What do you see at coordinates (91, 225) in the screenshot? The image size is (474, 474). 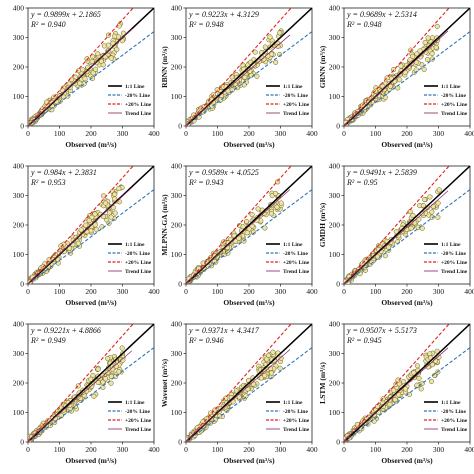 I see `reference-lines` at bounding box center [91, 225].